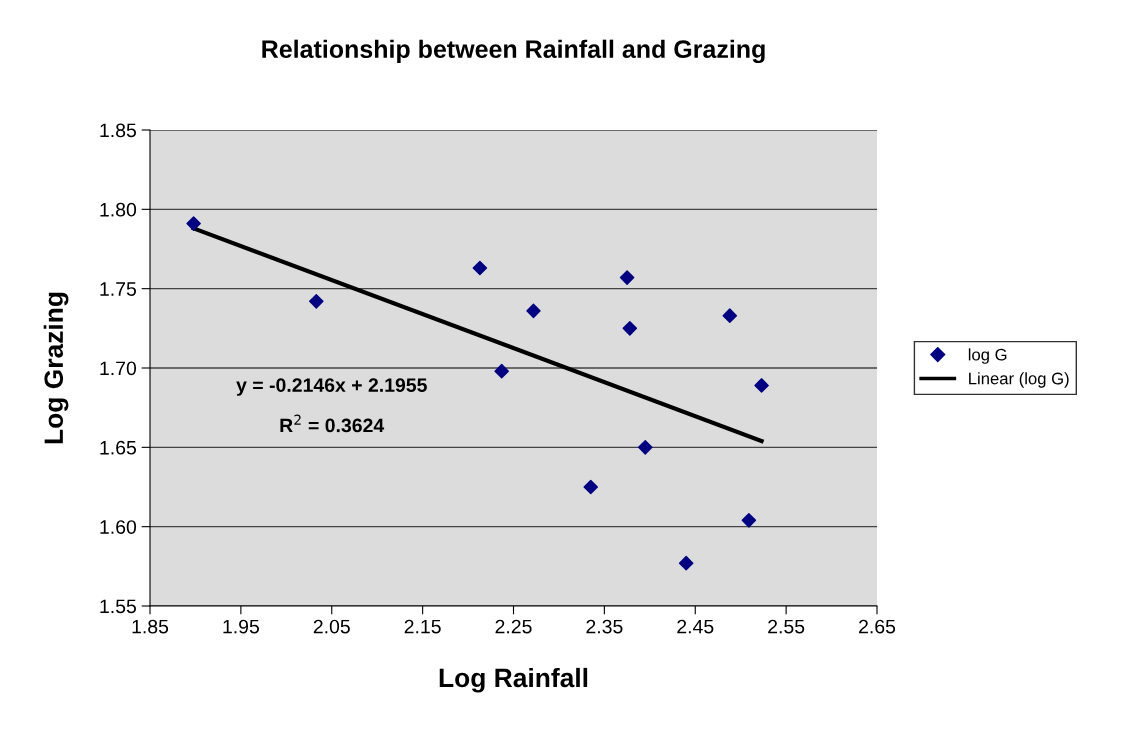  Describe the element at coordinates (118, 527) in the screenshot. I see `y-tick-label: 1.60` at that location.